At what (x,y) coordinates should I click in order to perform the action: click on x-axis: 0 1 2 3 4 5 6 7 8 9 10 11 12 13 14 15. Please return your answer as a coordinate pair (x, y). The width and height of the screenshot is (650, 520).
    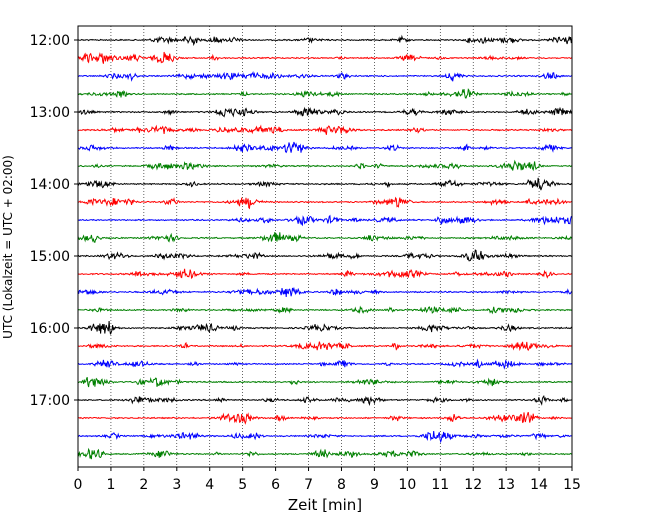
    Looking at the image, I should click on (327, 480).